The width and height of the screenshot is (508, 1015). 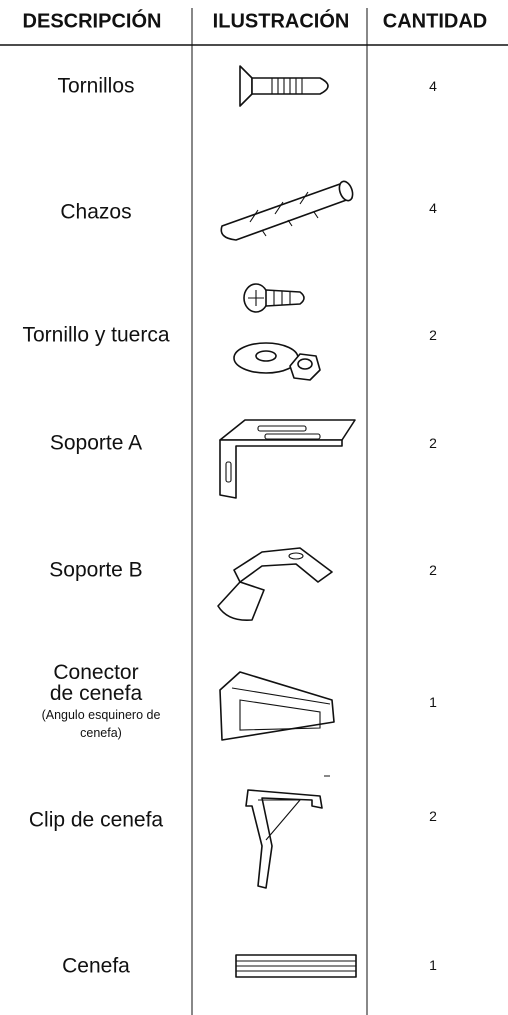 I want to click on description: Soporte A, so click(x=96, y=443).